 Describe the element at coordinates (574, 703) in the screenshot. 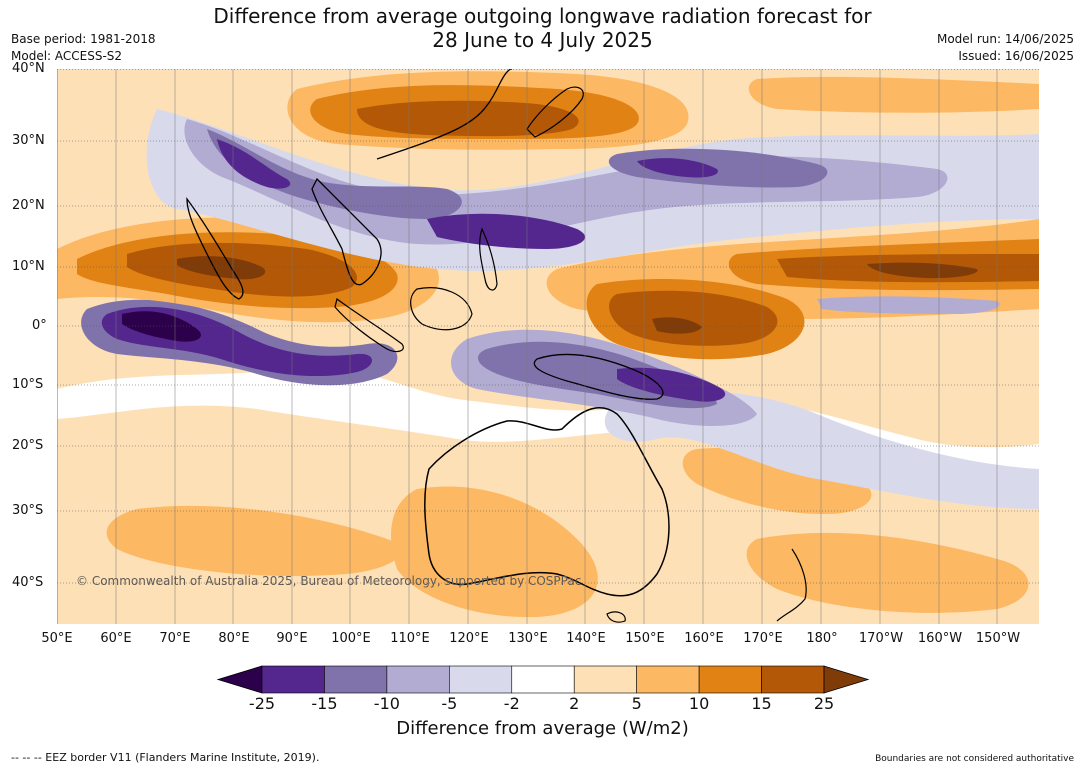

I see `colorbar-tick-label: 2` at that location.